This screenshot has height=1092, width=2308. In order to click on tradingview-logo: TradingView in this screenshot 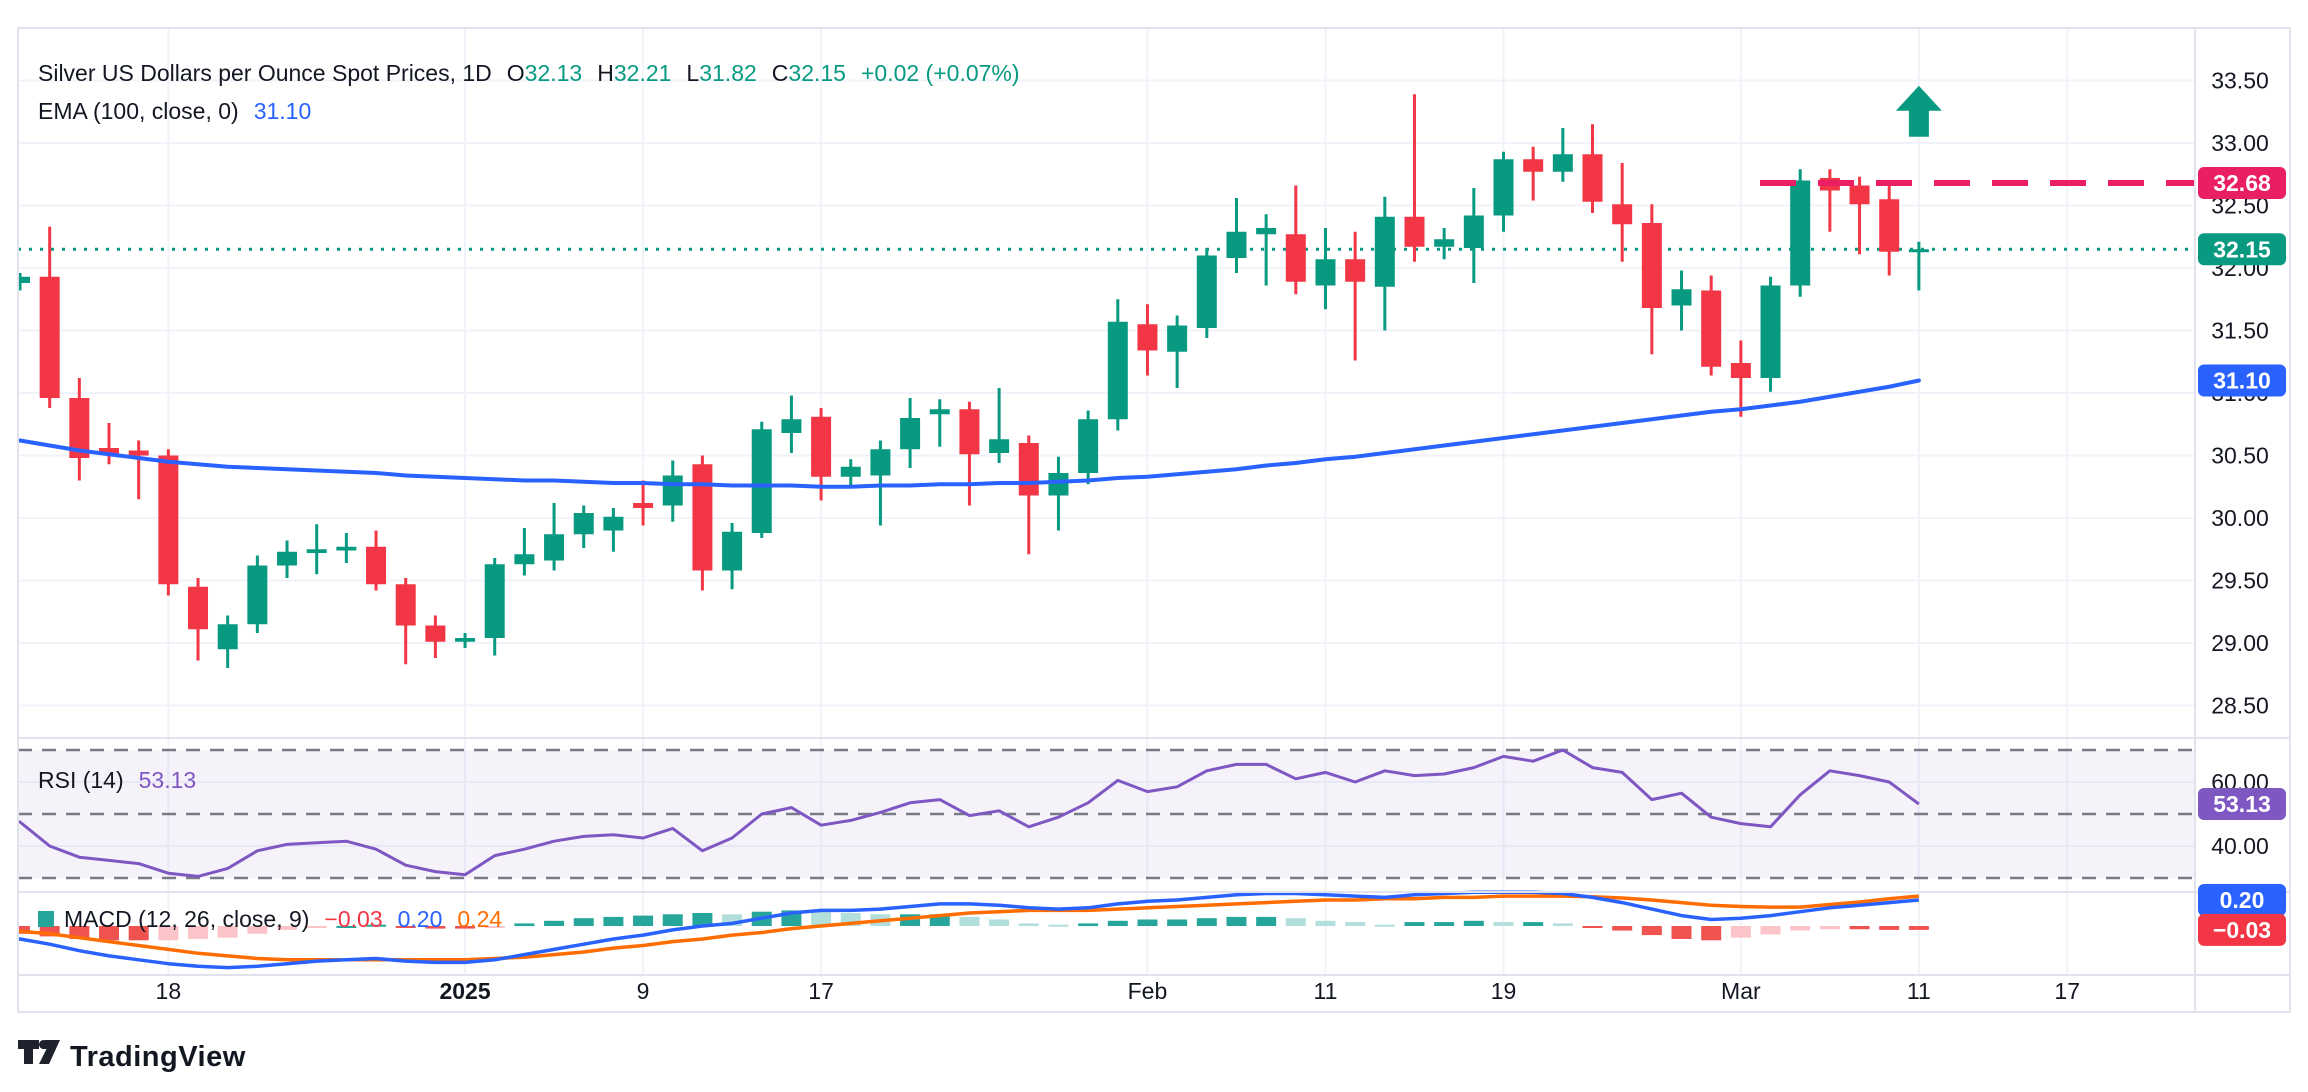, I will do `click(132, 1057)`.